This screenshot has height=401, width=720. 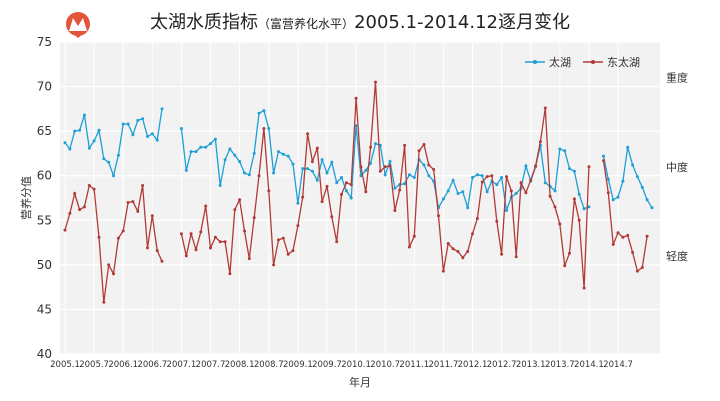 What do you see at coordinates (623, 62) in the screenshot?
I see `legend-label: 东太湖` at bounding box center [623, 62].